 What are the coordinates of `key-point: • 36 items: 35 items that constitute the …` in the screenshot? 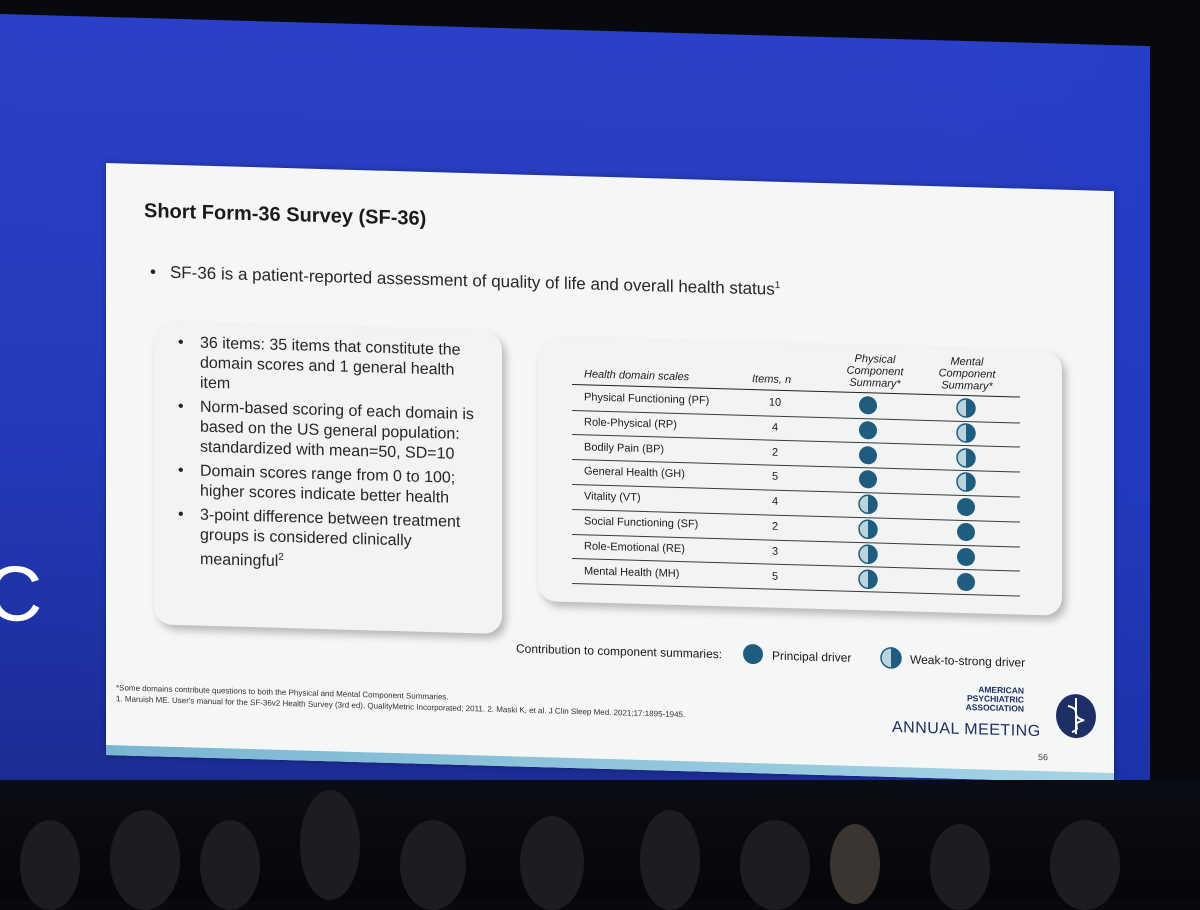 It's located at (319, 363).